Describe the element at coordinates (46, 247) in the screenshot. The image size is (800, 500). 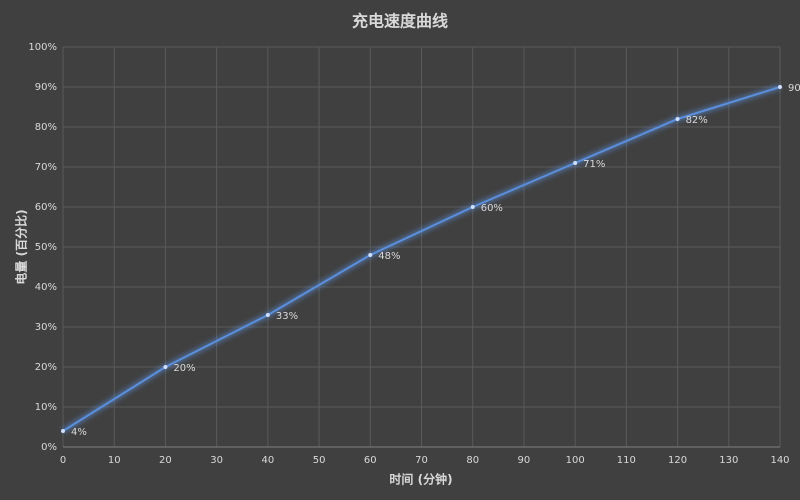
I see `y-tick-label: 50%` at that location.